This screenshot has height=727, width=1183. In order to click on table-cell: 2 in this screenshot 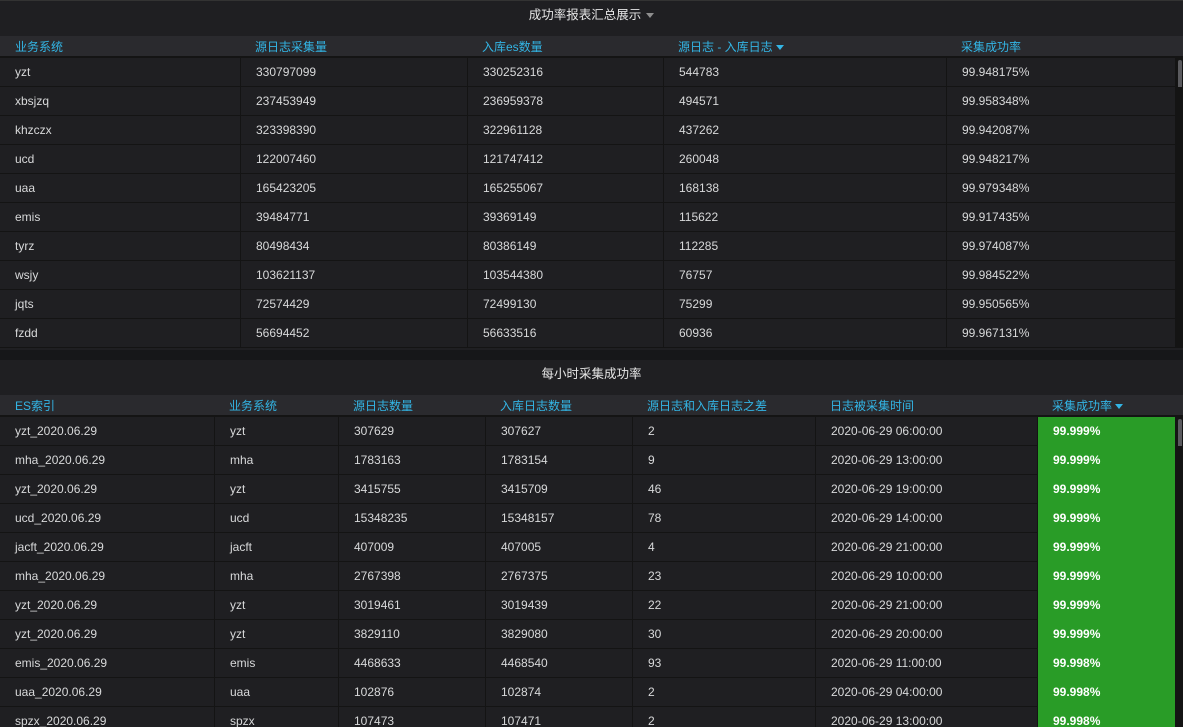, I will do `click(723, 431)`.